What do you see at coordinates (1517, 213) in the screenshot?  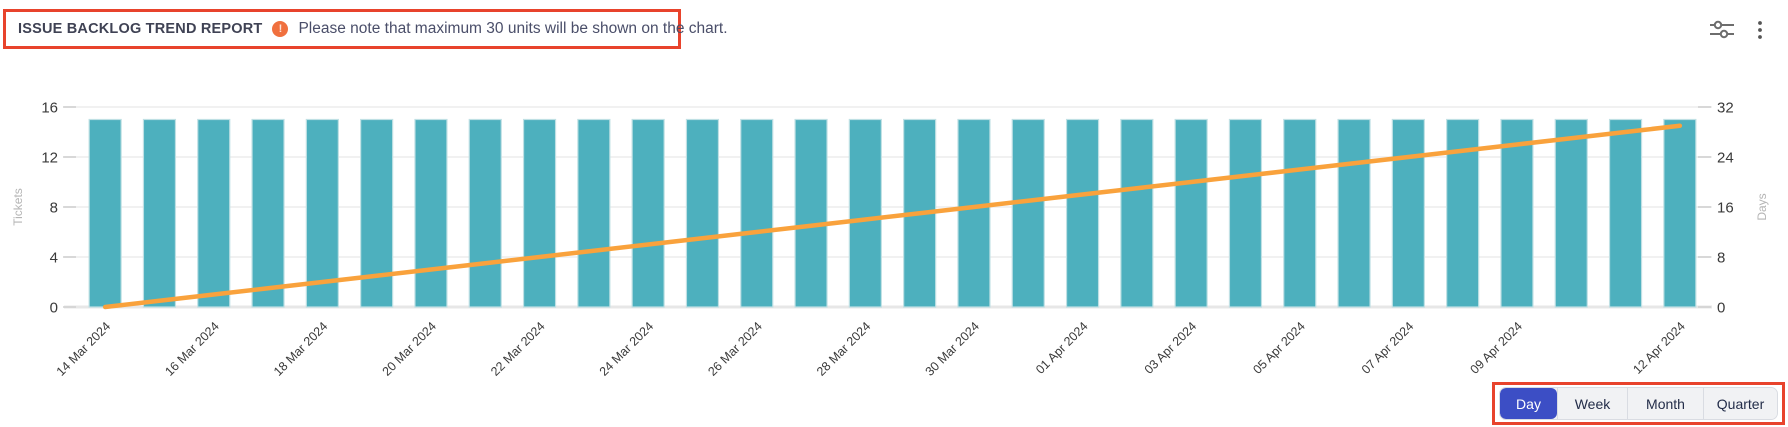 I see `bar-09 Apr 2024` at bounding box center [1517, 213].